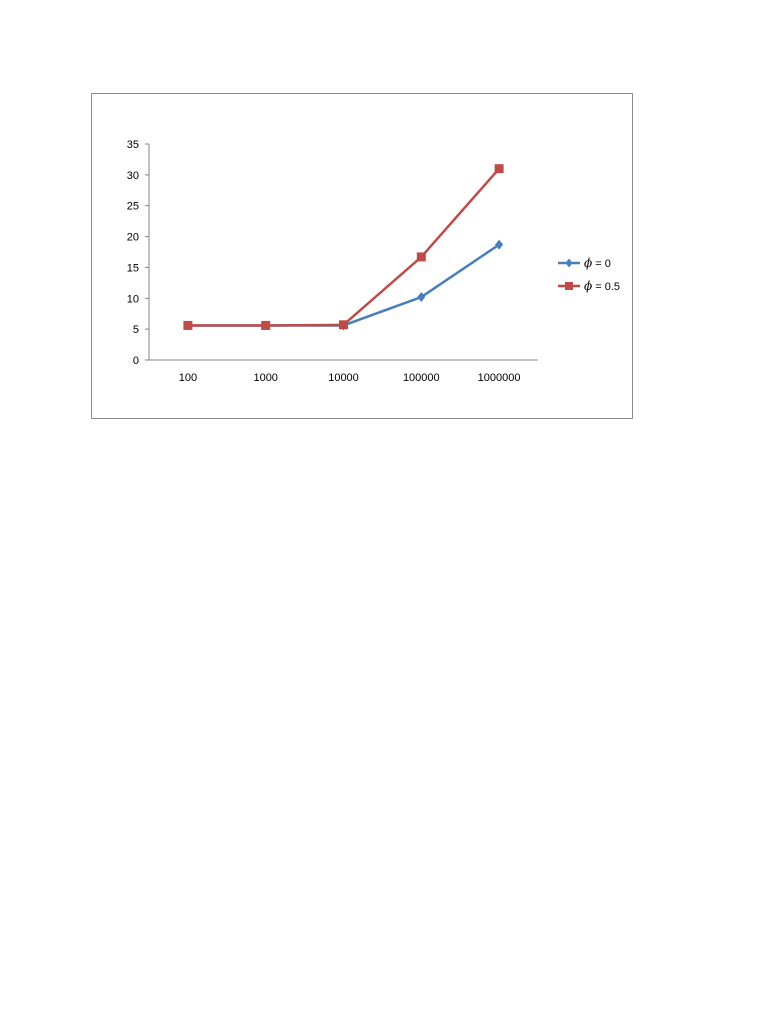 The image size is (768, 1024). I want to click on y-tick-label: 10, so click(133, 299).